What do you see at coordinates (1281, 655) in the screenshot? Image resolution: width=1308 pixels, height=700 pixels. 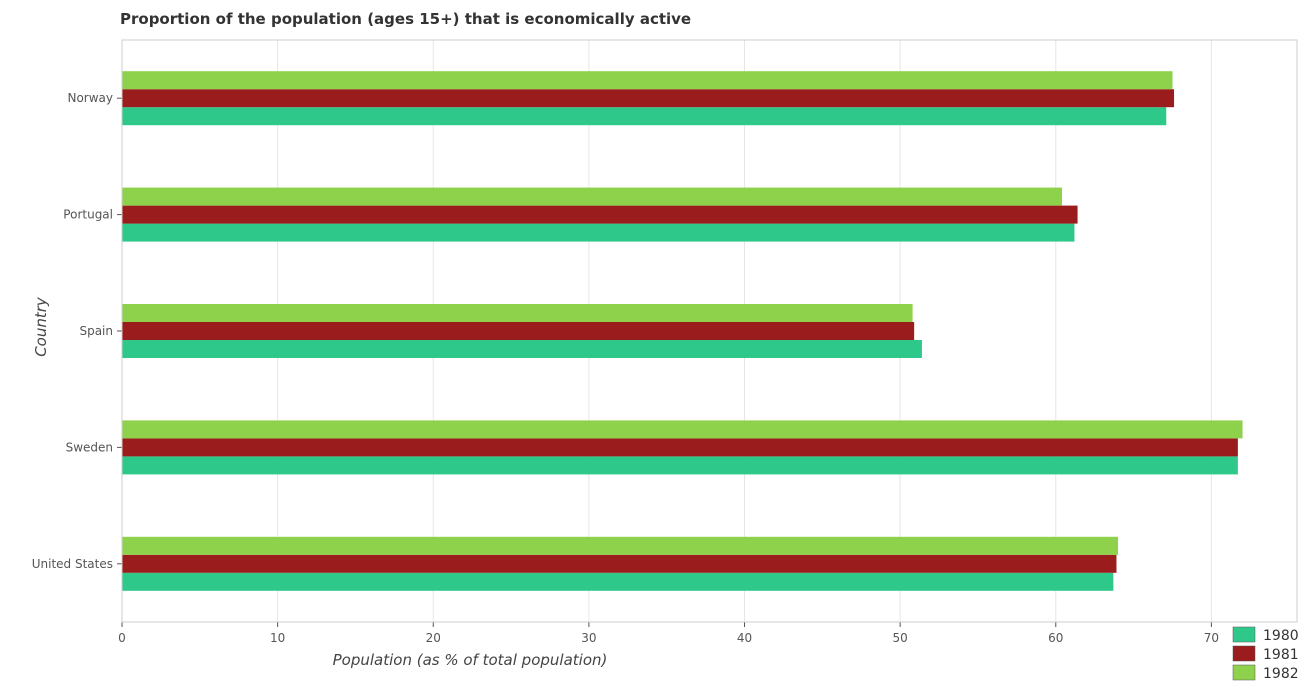 I see `legend-label: 1981` at bounding box center [1281, 655].